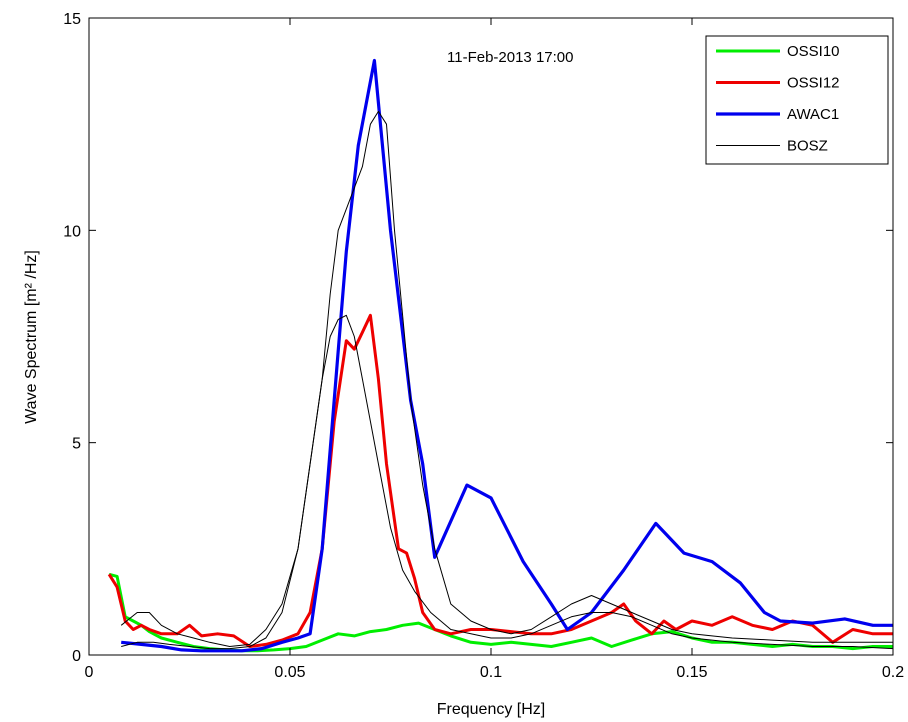 The image size is (908, 722). I want to click on y-axis-label: Wave Spectrum [m² /Hz], so click(31, 337).